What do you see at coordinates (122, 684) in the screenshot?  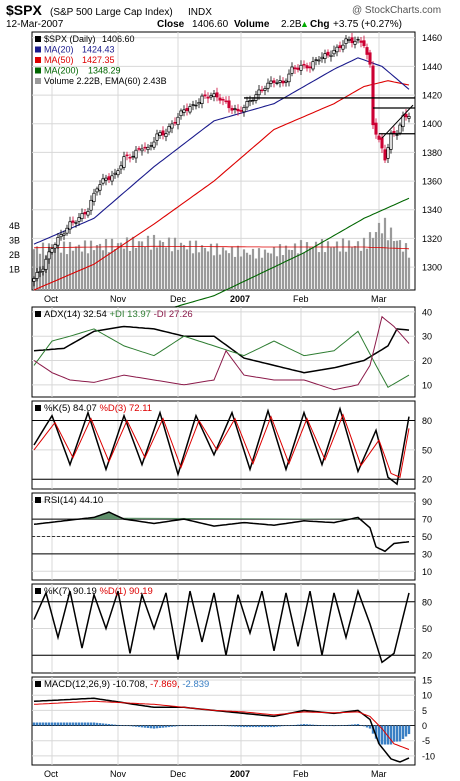 I see `macd-legend: MACD(12,26,9) -10.708, -7.869, -2.839` at bounding box center [122, 684].